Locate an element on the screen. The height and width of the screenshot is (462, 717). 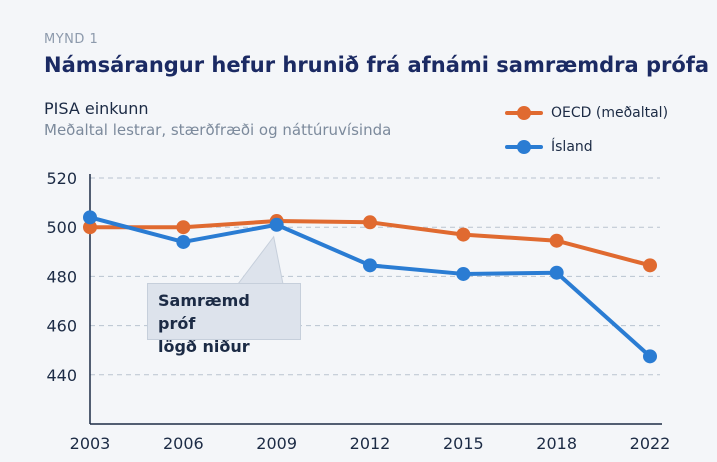
y-tick-label: 480 is located at coordinates (61, 276).